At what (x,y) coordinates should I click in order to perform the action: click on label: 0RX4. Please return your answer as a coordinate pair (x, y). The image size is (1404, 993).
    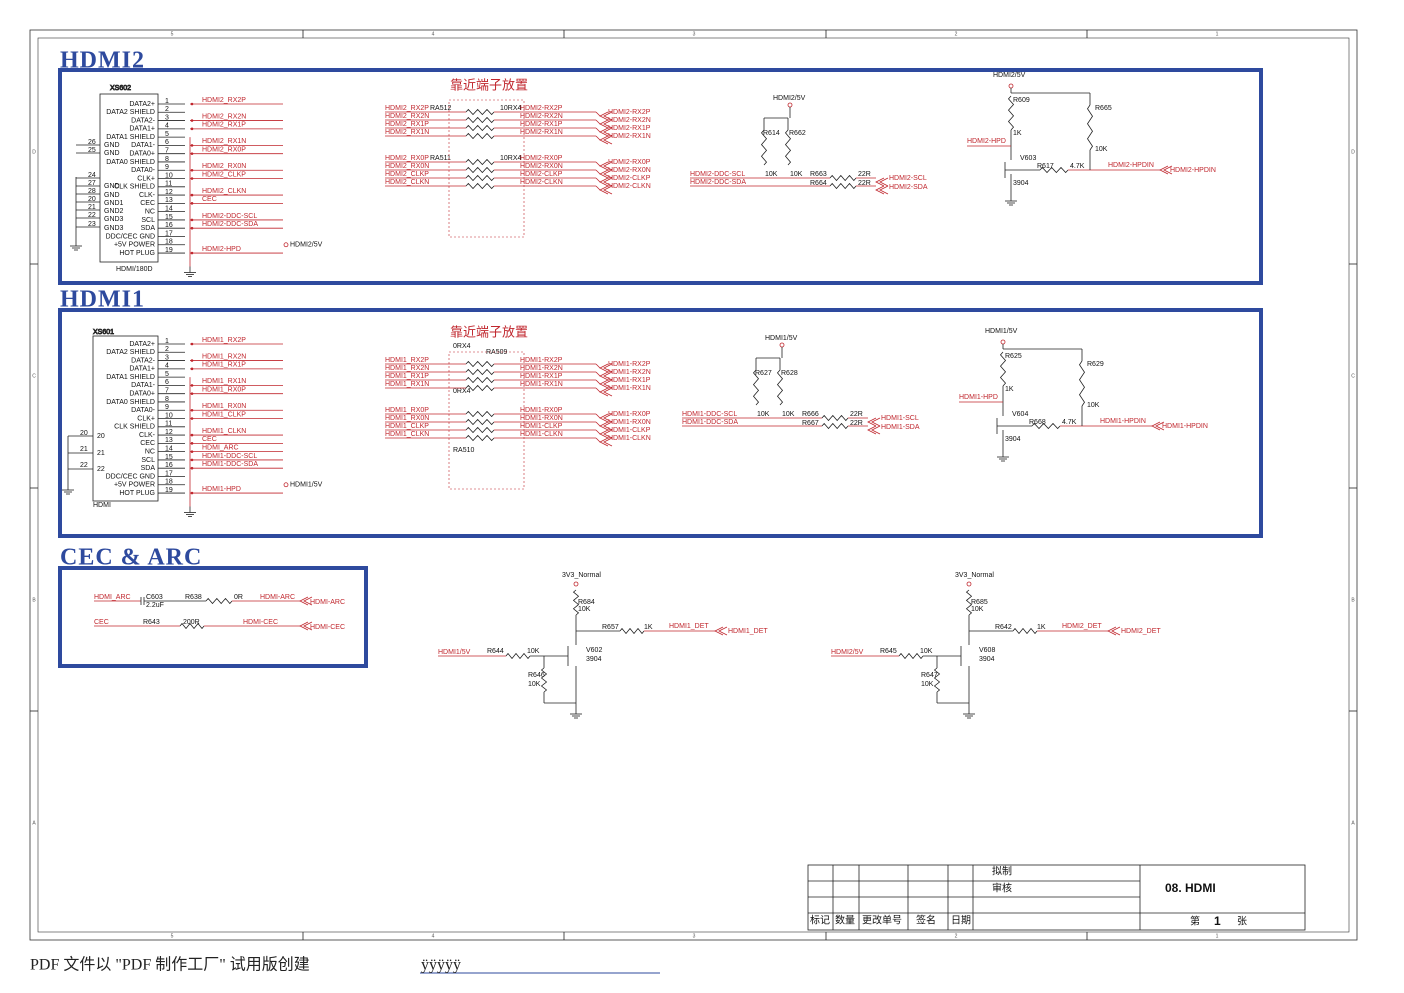
    Looking at the image, I should click on (462, 391).